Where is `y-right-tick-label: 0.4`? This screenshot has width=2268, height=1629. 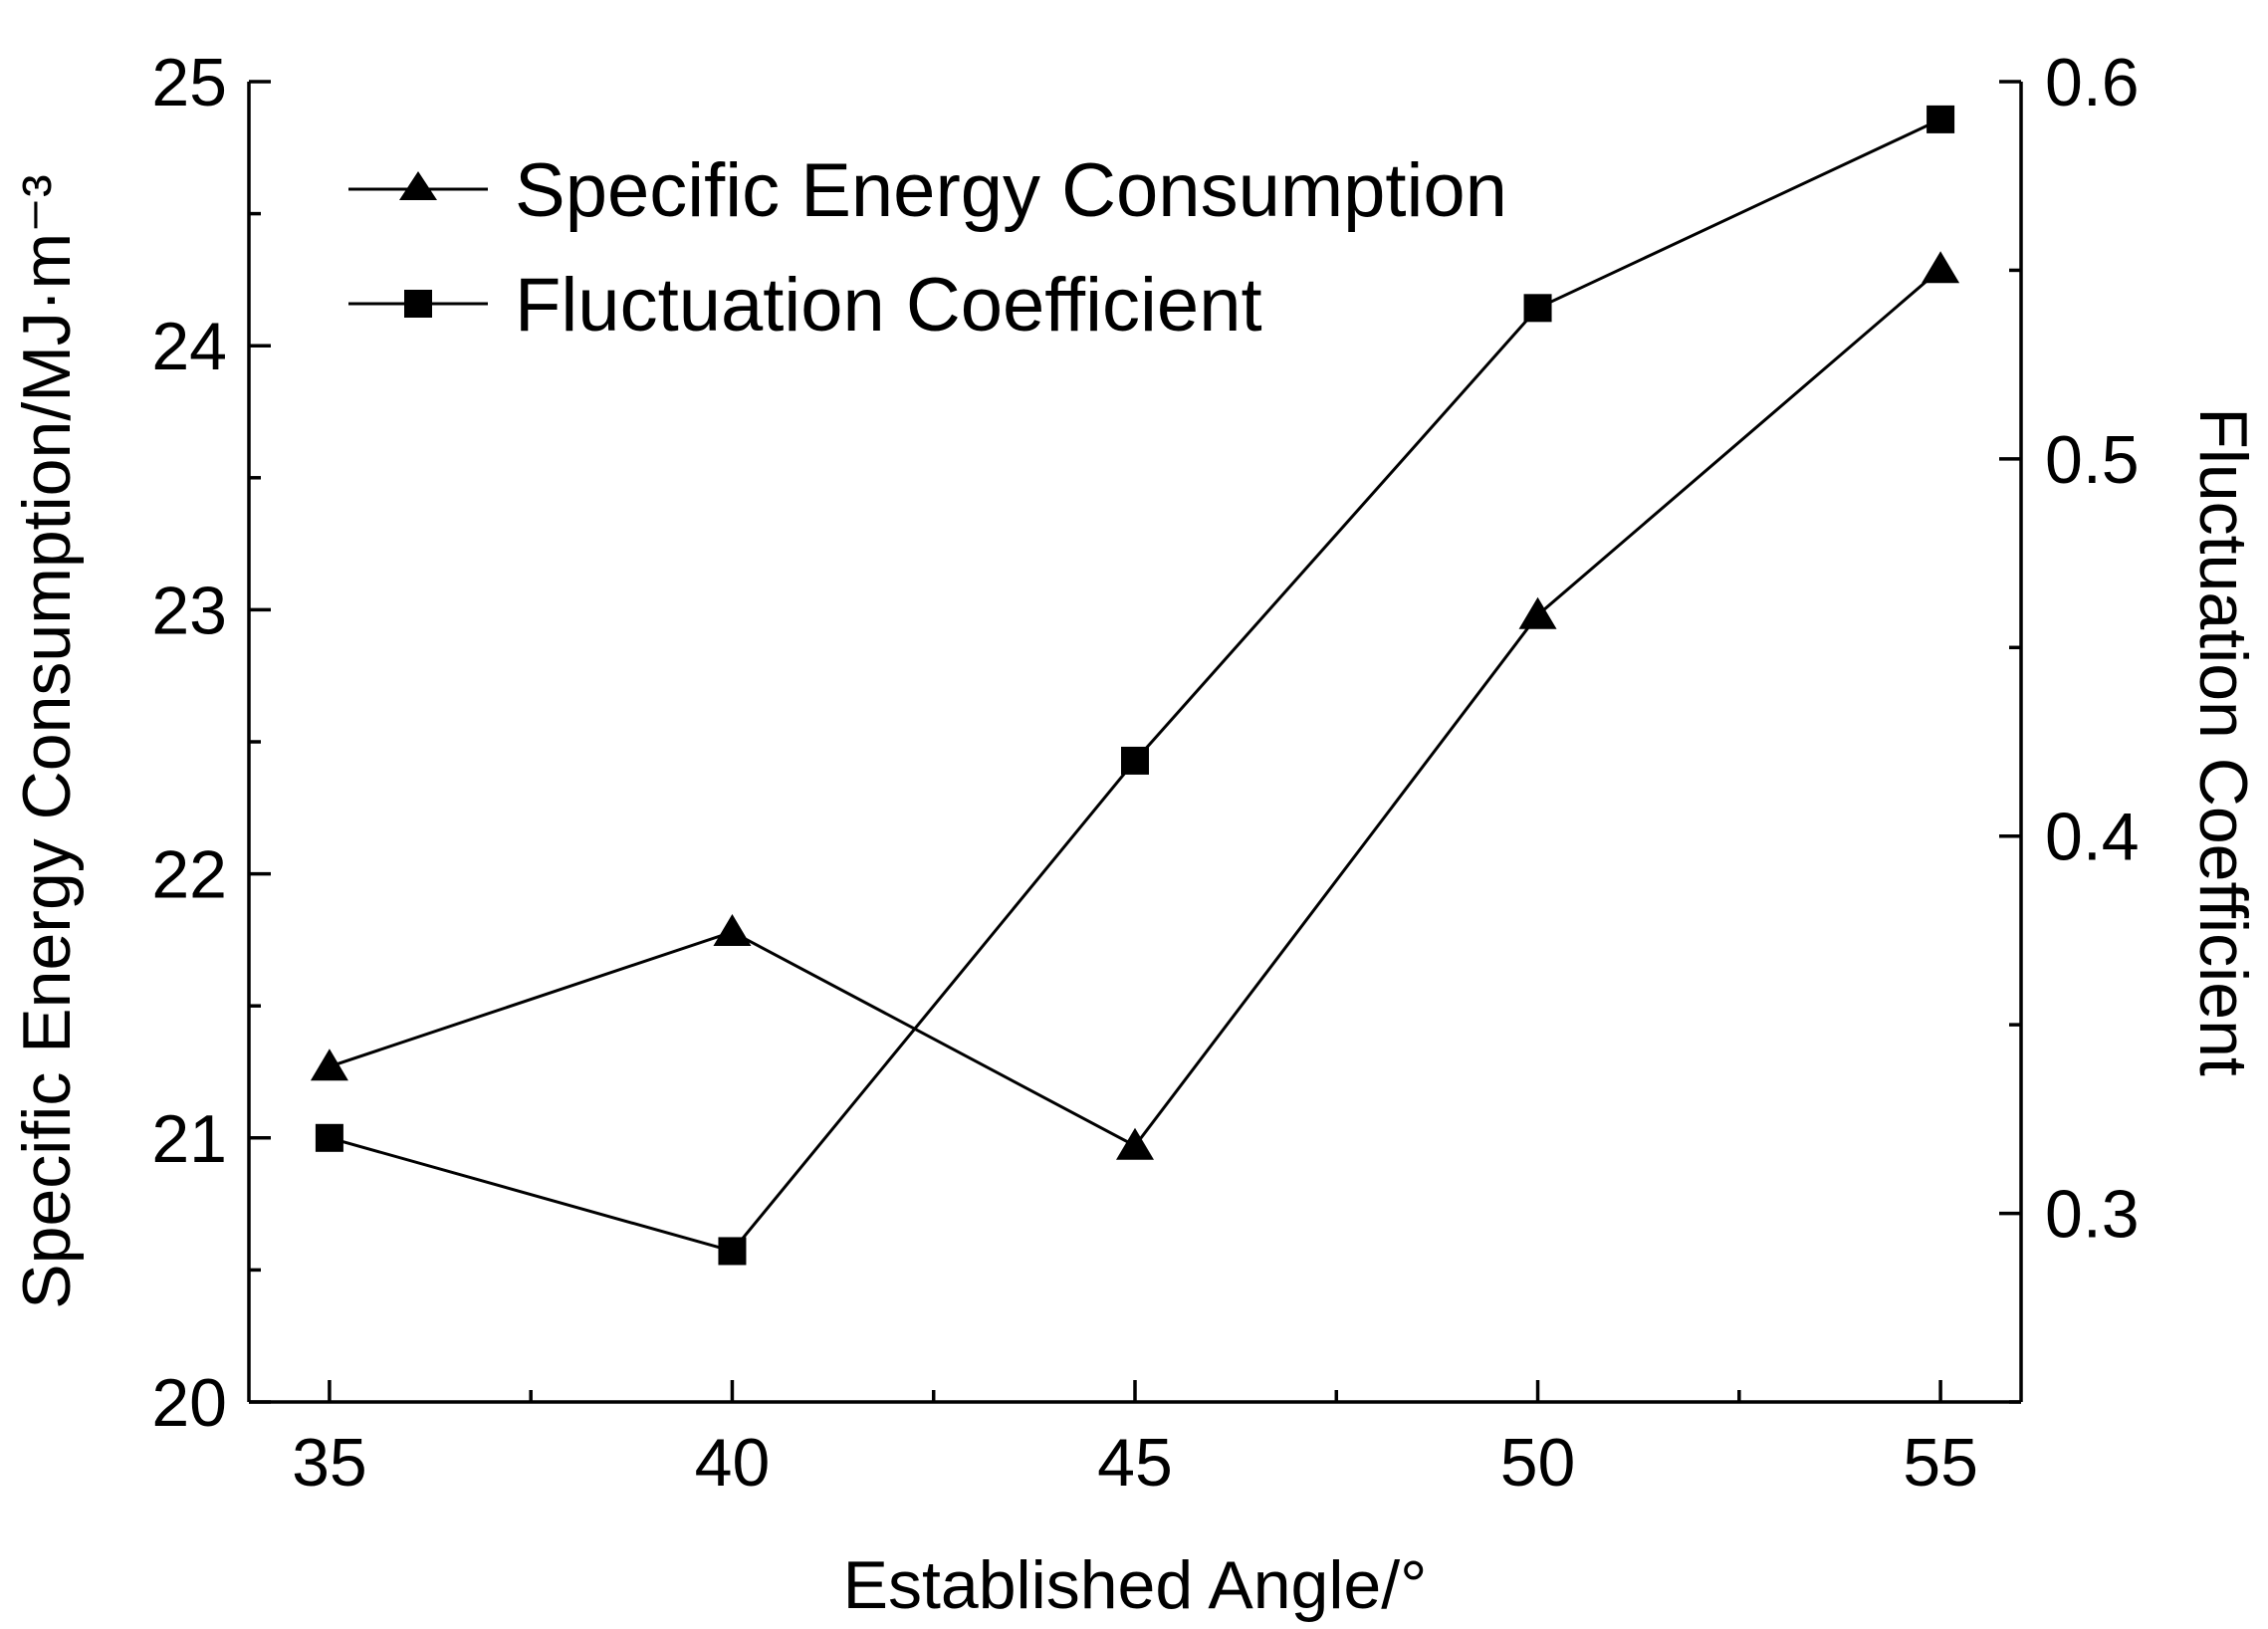
y-right-tick-label: 0.4 is located at coordinates (2093, 838).